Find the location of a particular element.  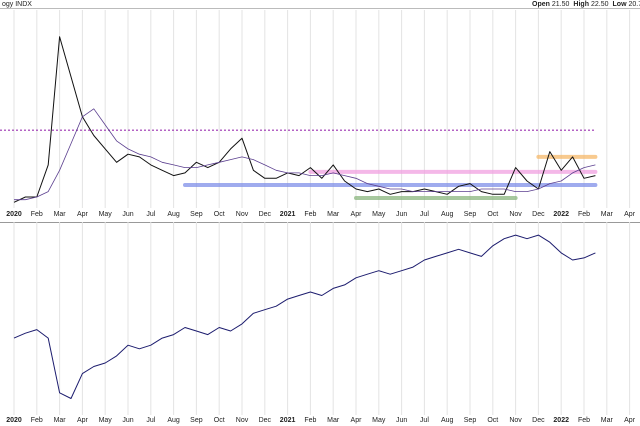

quote-label: Low is located at coordinates (620, 4).